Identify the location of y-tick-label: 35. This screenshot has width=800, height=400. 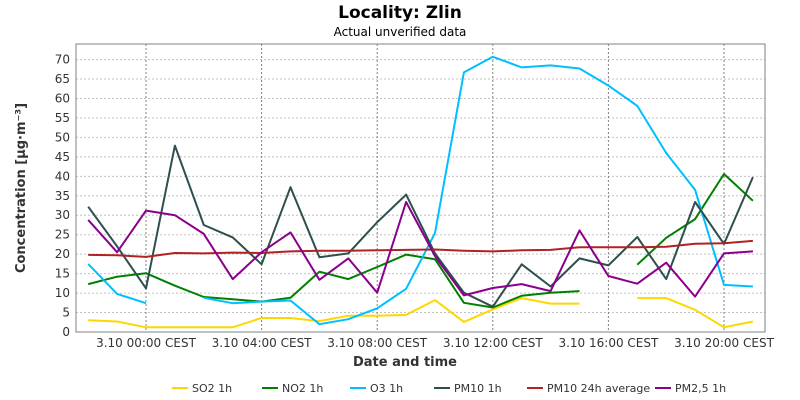
(62, 196).